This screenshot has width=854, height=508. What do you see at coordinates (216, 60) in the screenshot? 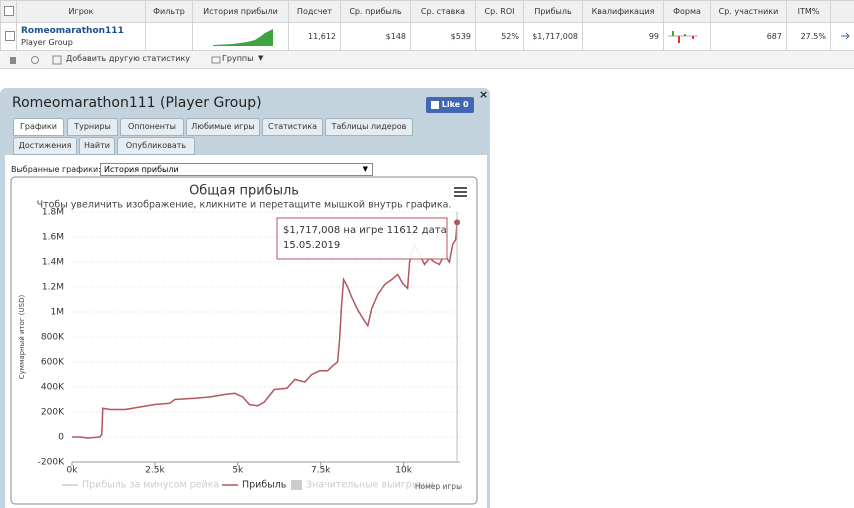
I see `groups-icon` at bounding box center [216, 60].